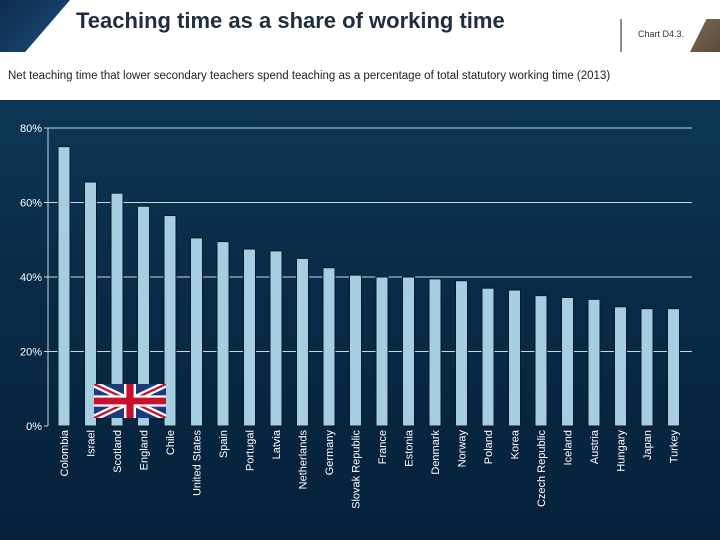  Describe the element at coordinates (436, 452) in the screenshot. I see `x-tick-label: Denmark` at that location.